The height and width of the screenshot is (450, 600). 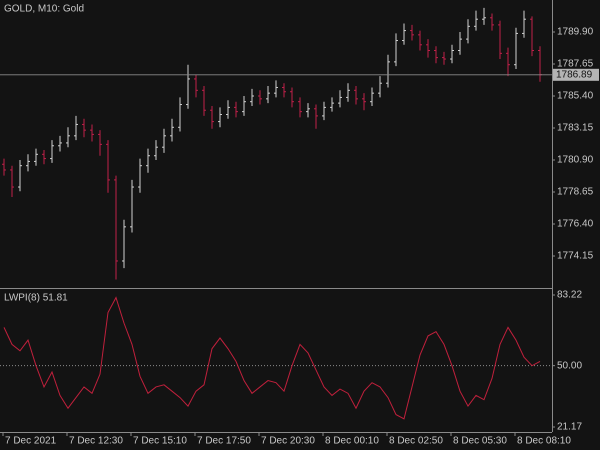 What do you see at coordinates (575, 64) in the screenshot?
I see `y-tick-label: 1787.65` at bounding box center [575, 64].